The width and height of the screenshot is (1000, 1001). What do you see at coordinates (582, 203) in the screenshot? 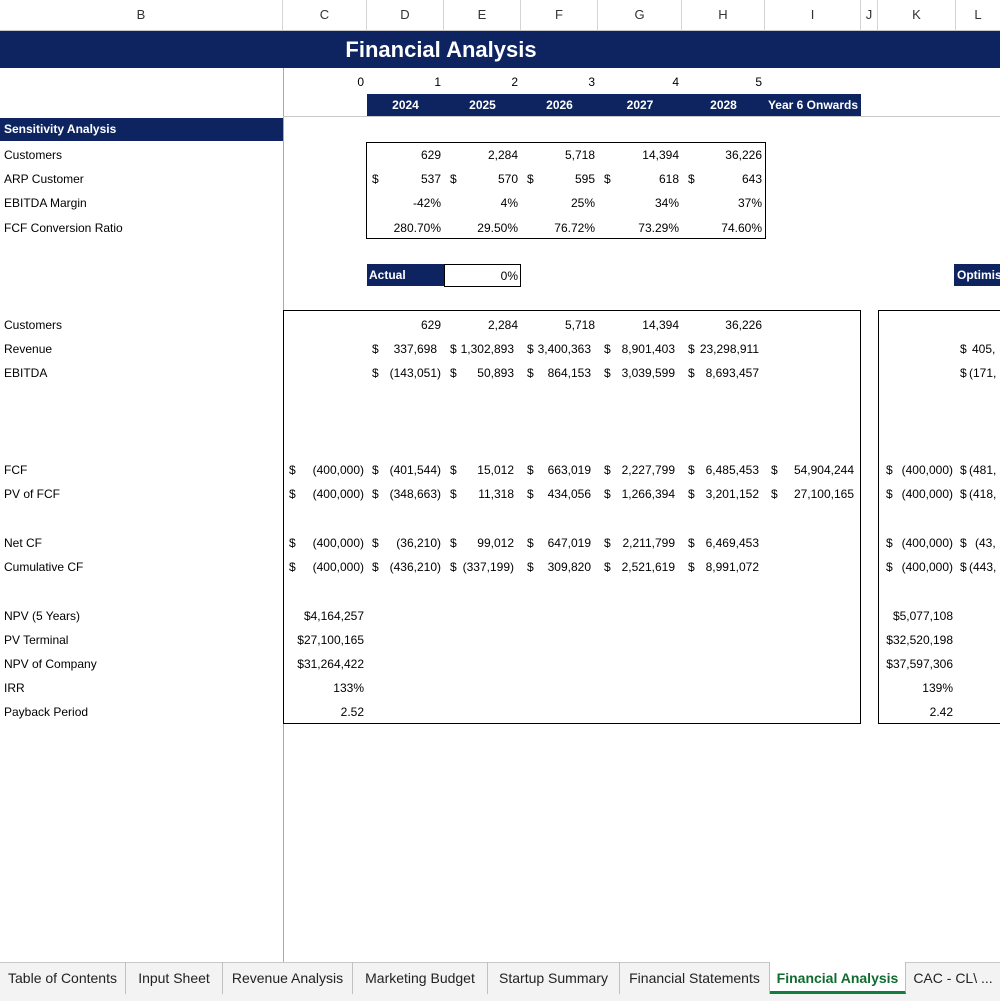
I see `sens-ebitda-2026: 25%` at bounding box center [582, 203].